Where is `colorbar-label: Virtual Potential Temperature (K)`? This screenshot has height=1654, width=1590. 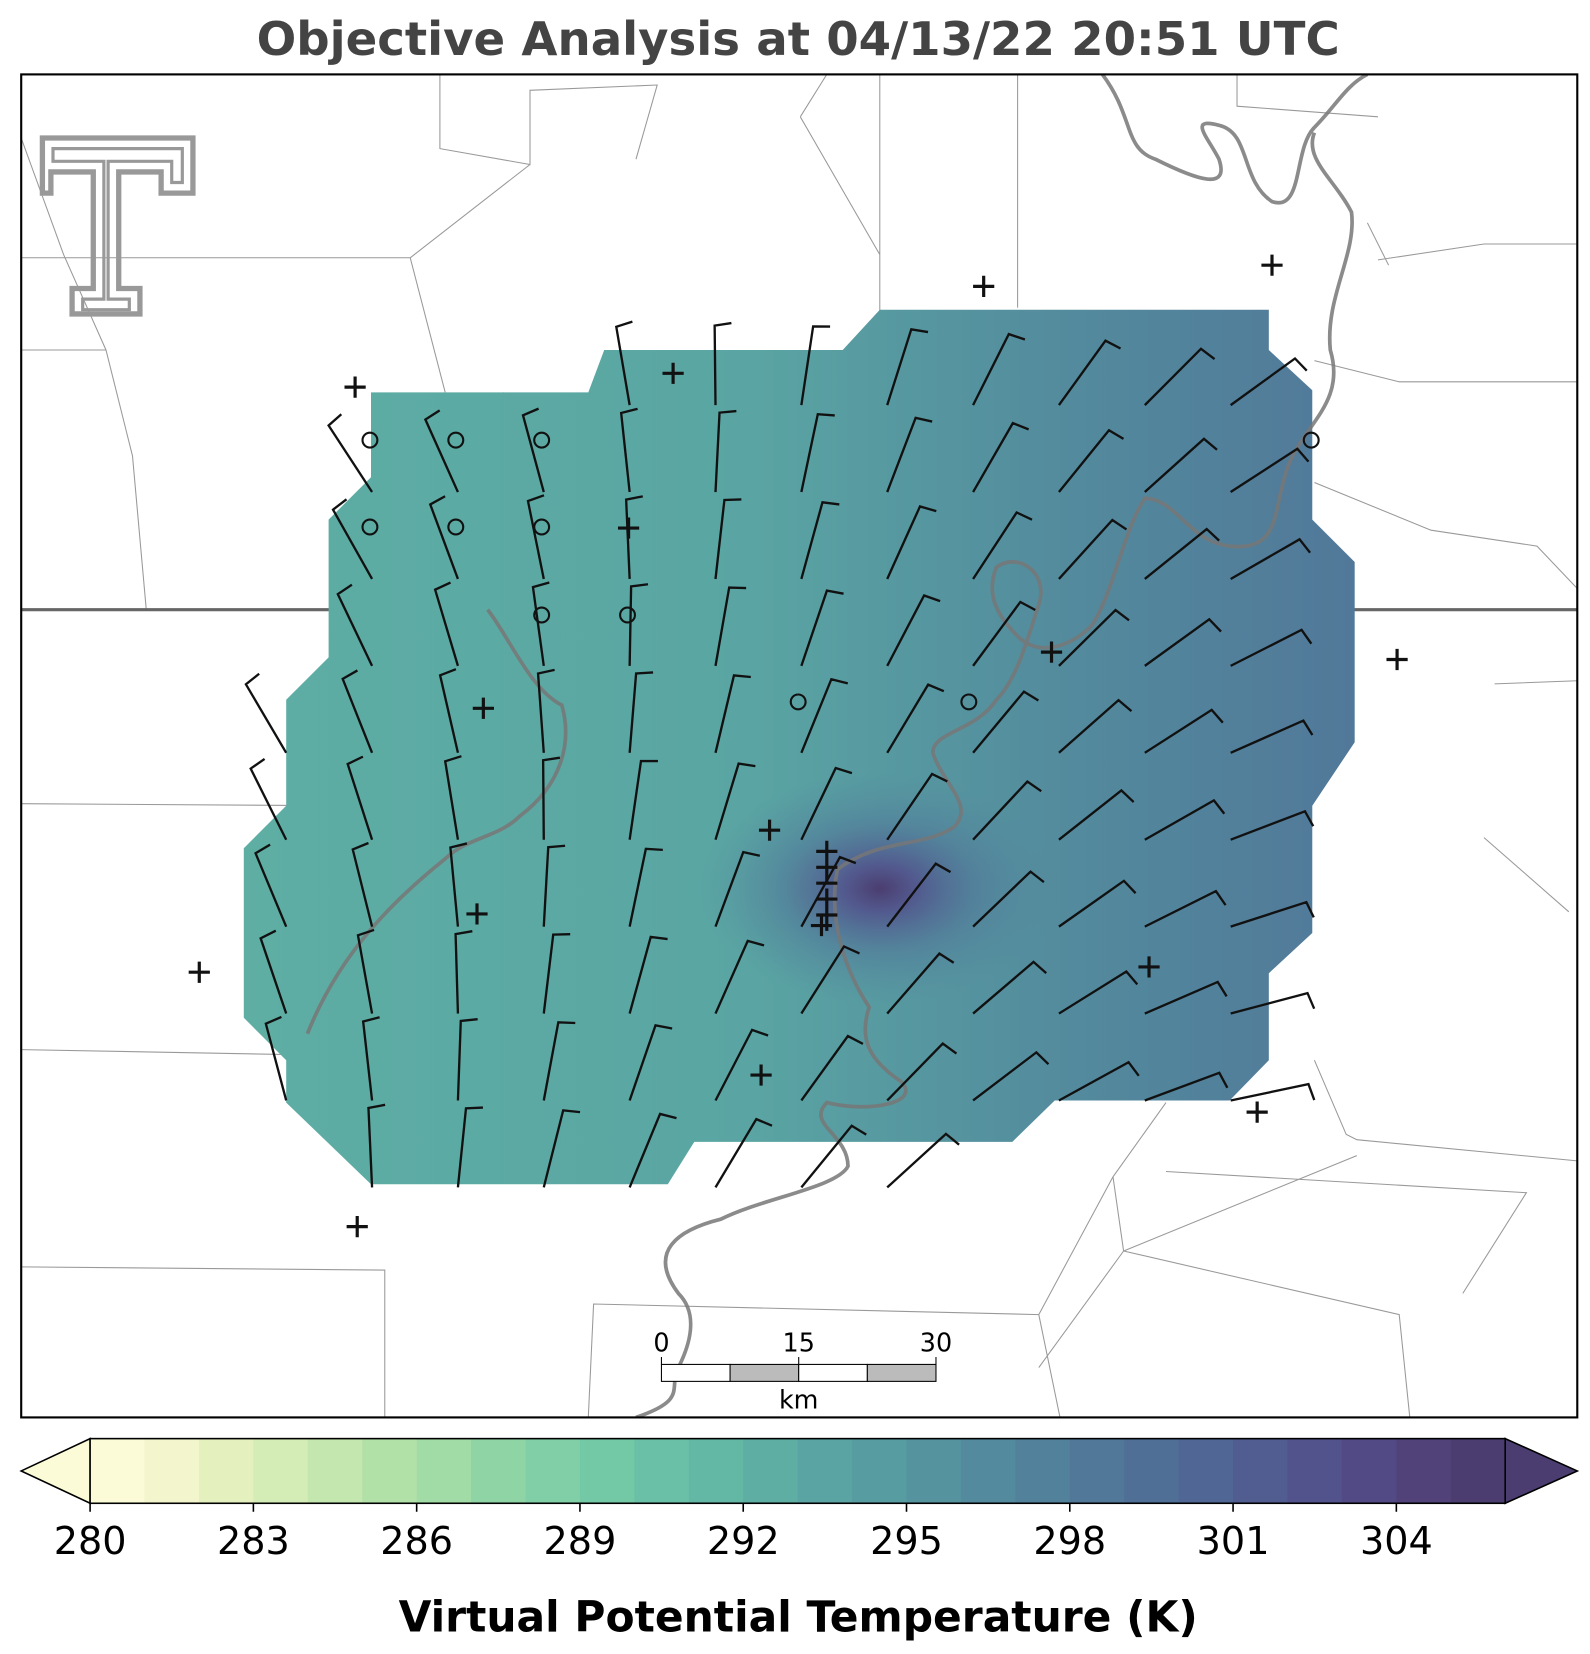 colorbar-label: Virtual Potential Temperature (K) is located at coordinates (798, 1616).